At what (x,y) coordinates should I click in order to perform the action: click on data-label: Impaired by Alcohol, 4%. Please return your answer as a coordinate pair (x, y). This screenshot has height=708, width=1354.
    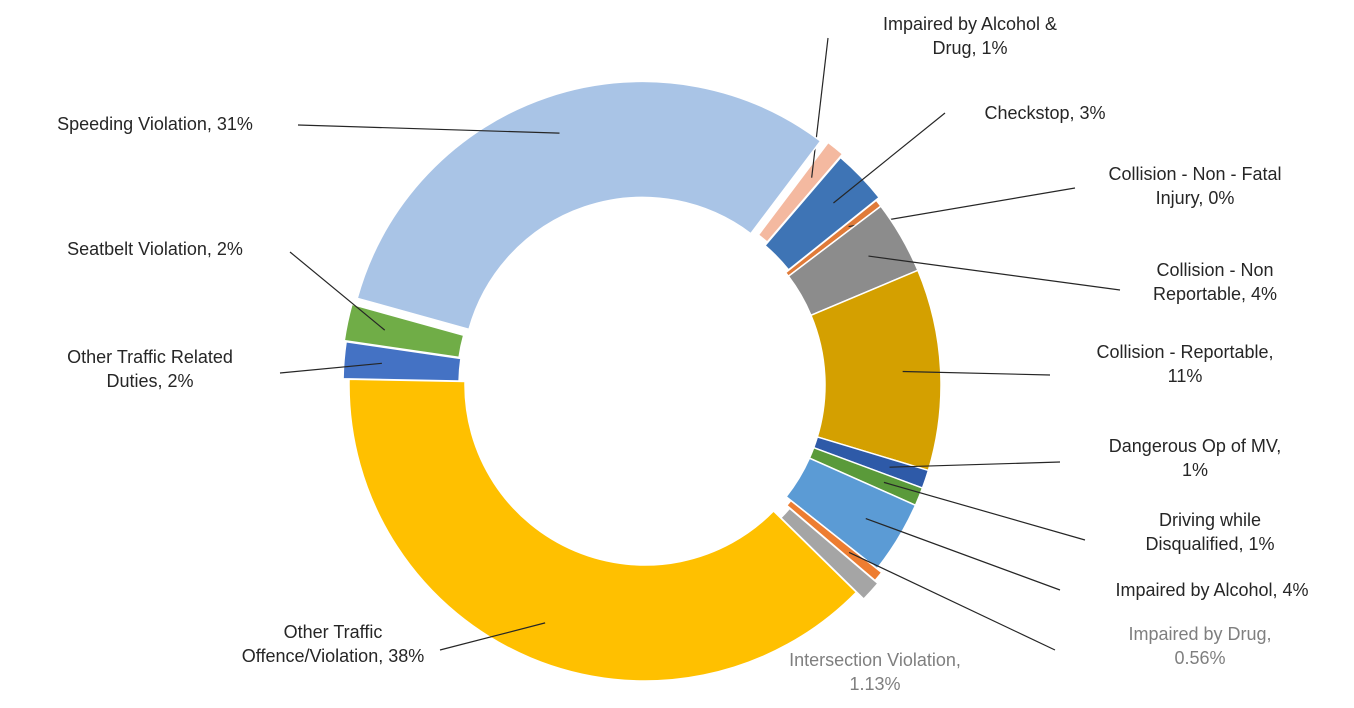
    Looking at the image, I should click on (1212, 590).